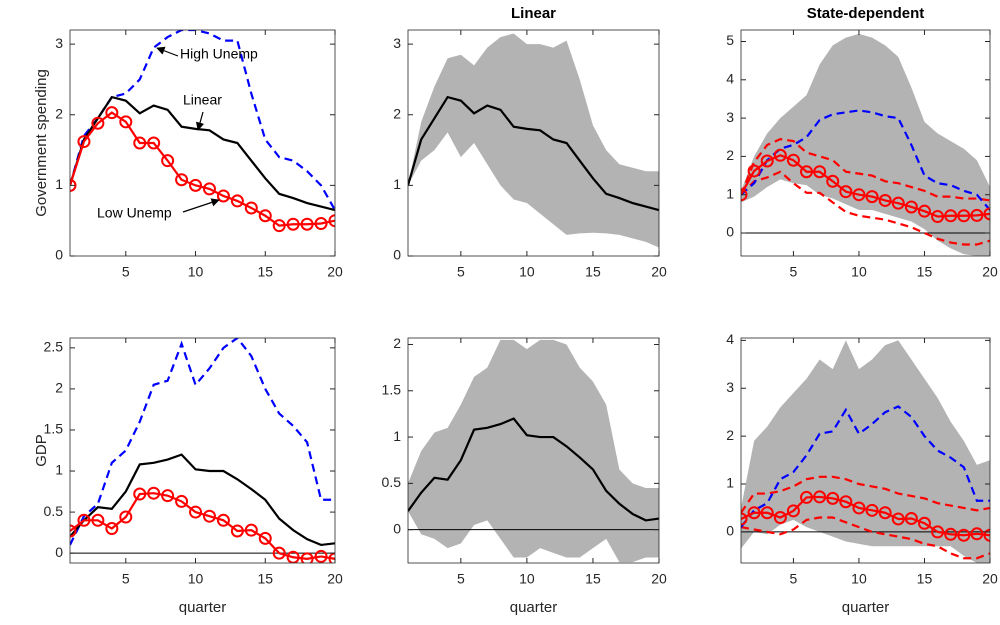 This screenshot has height=625, width=1000. Describe the element at coordinates (219, 54) in the screenshot. I see `annotation: High Unemp` at that location.